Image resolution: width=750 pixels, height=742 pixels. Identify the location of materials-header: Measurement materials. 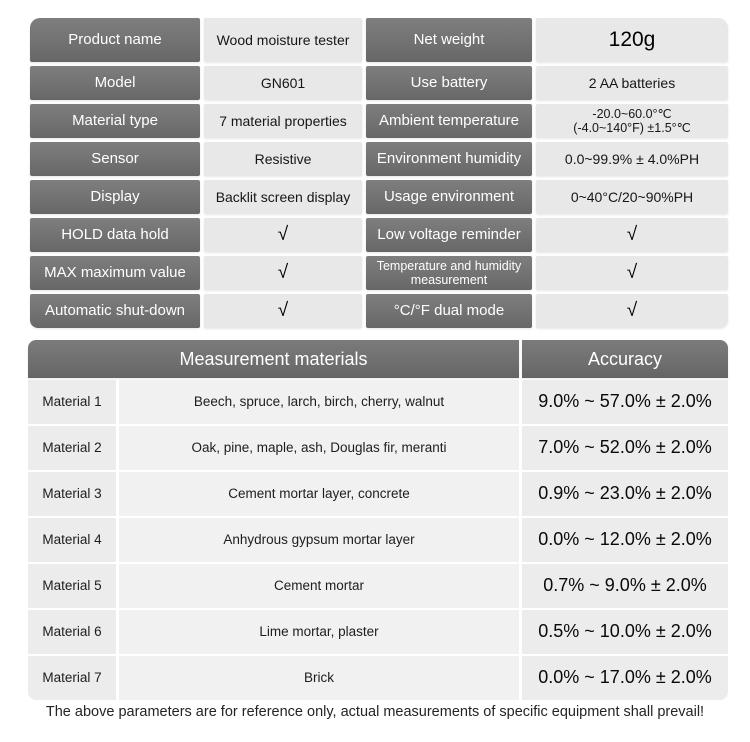
(273, 359).